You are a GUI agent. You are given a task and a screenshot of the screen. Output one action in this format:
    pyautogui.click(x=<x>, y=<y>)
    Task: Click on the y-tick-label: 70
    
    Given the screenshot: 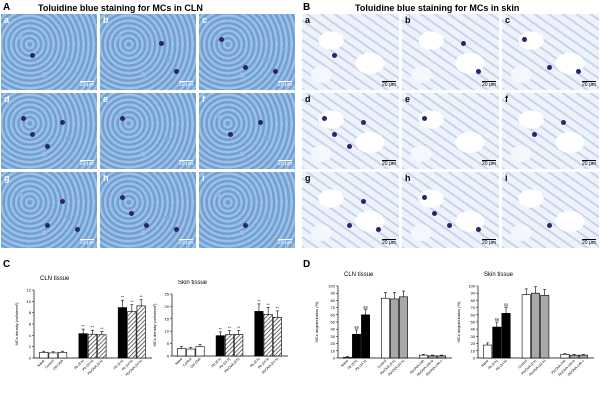 What is the action you would take?
    pyautogui.click(x=473, y=307)
    